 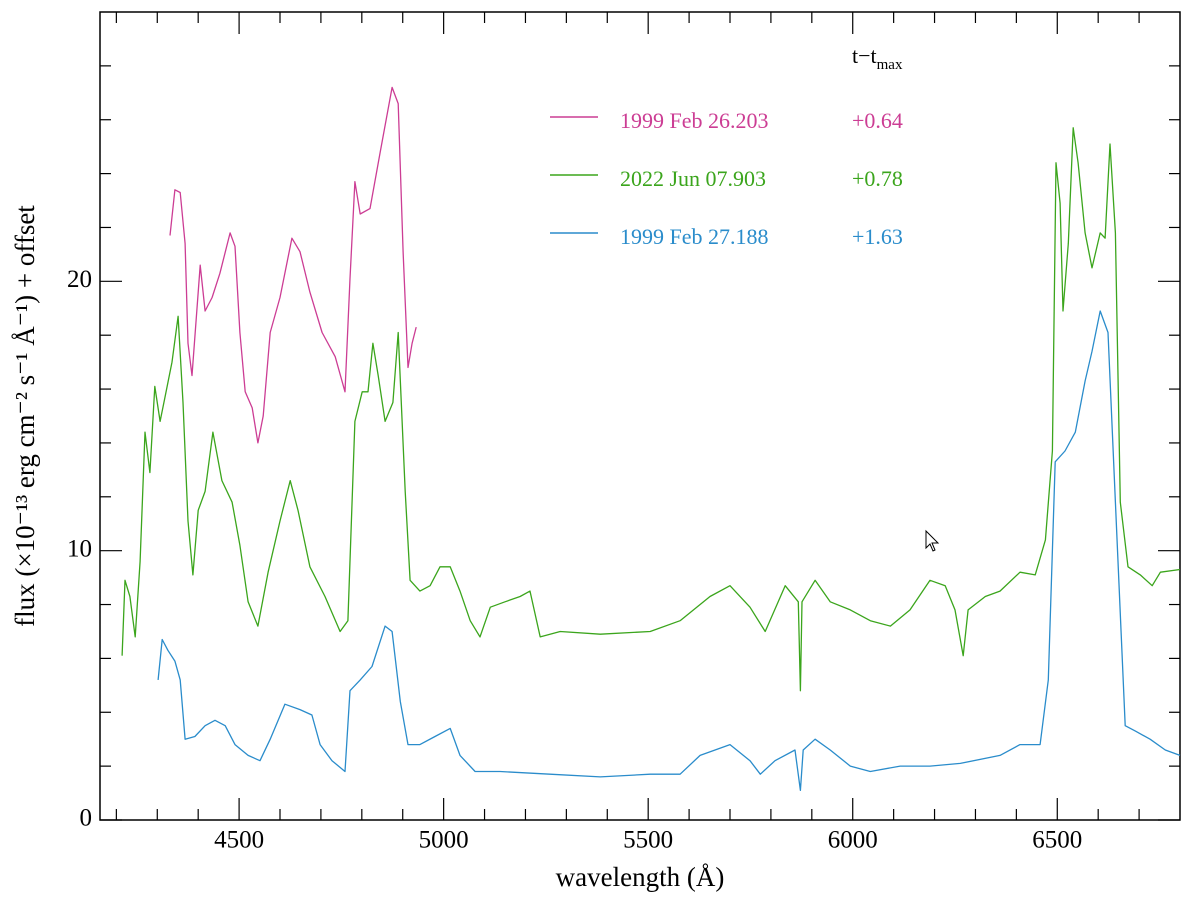 I want to click on x-tick-label: 5000, so click(x=444, y=840).